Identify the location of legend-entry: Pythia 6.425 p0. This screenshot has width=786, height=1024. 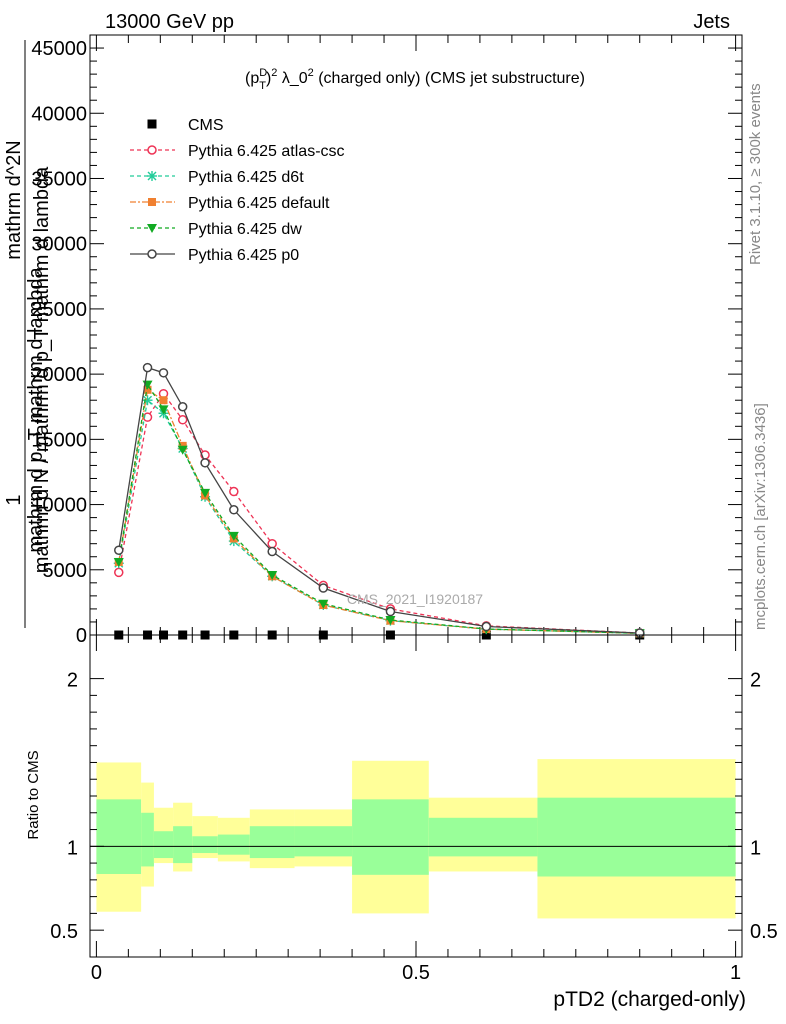
(214, 255).